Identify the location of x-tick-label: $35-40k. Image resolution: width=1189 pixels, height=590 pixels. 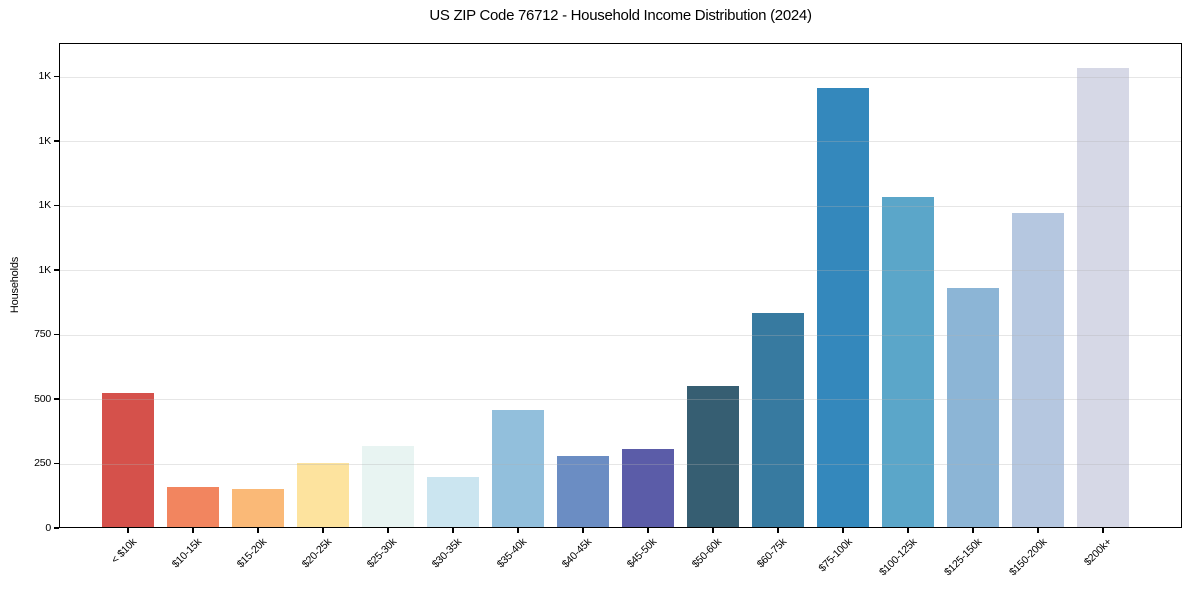
(512, 553).